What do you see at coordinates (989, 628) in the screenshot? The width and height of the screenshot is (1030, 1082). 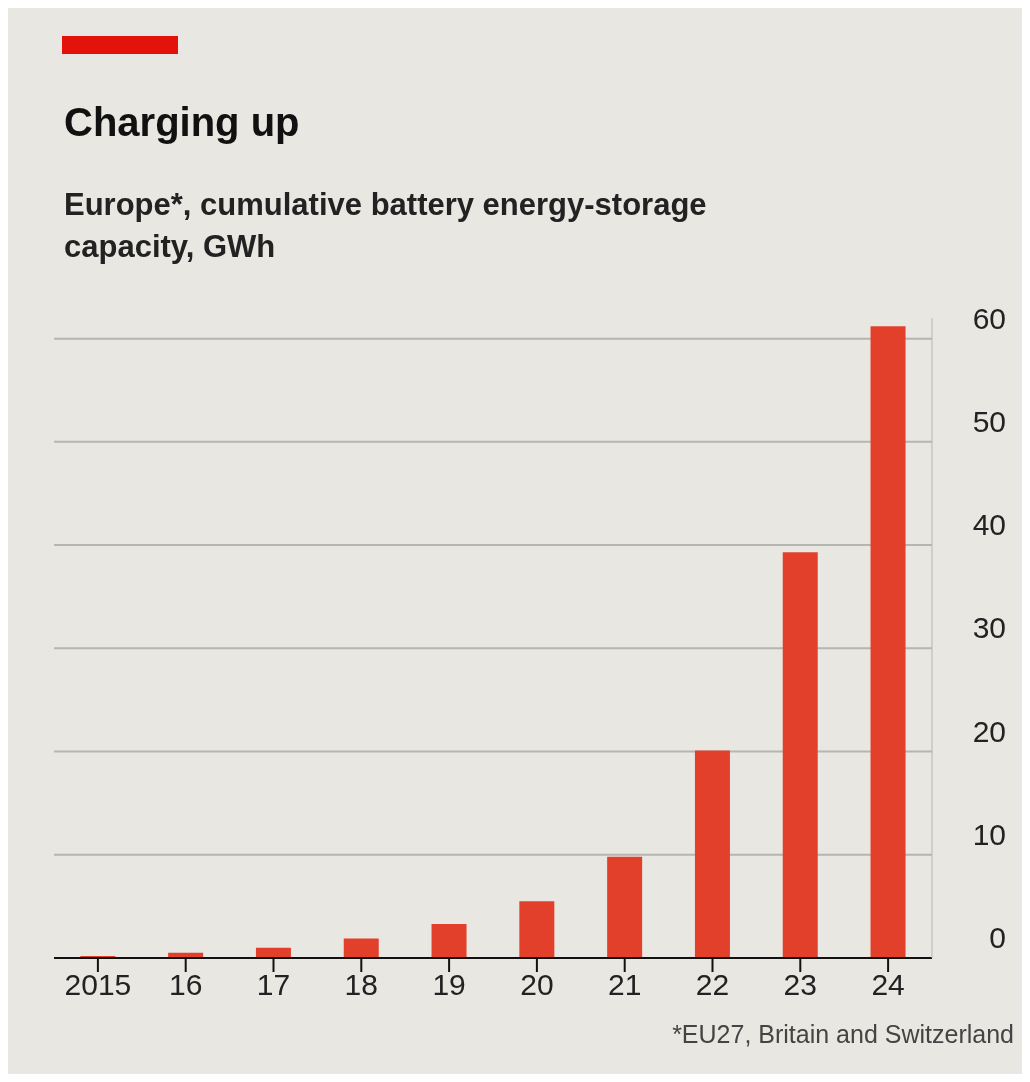 I see `y-tick-label: 30` at bounding box center [989, 628].